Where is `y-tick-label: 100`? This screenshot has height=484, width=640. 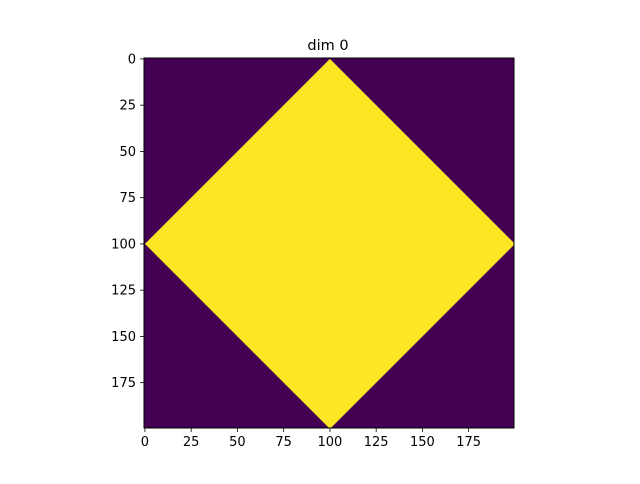
y-tick-label: 100 is located at coordinates (123, 244).